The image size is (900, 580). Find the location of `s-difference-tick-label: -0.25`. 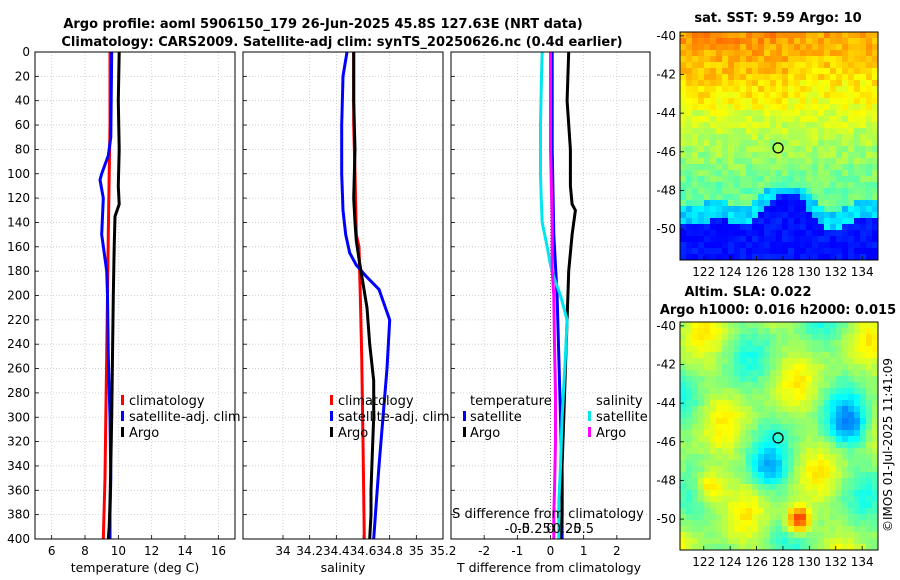

s-difference-tick-label: -0.25 is located at coordinates (534, 529).